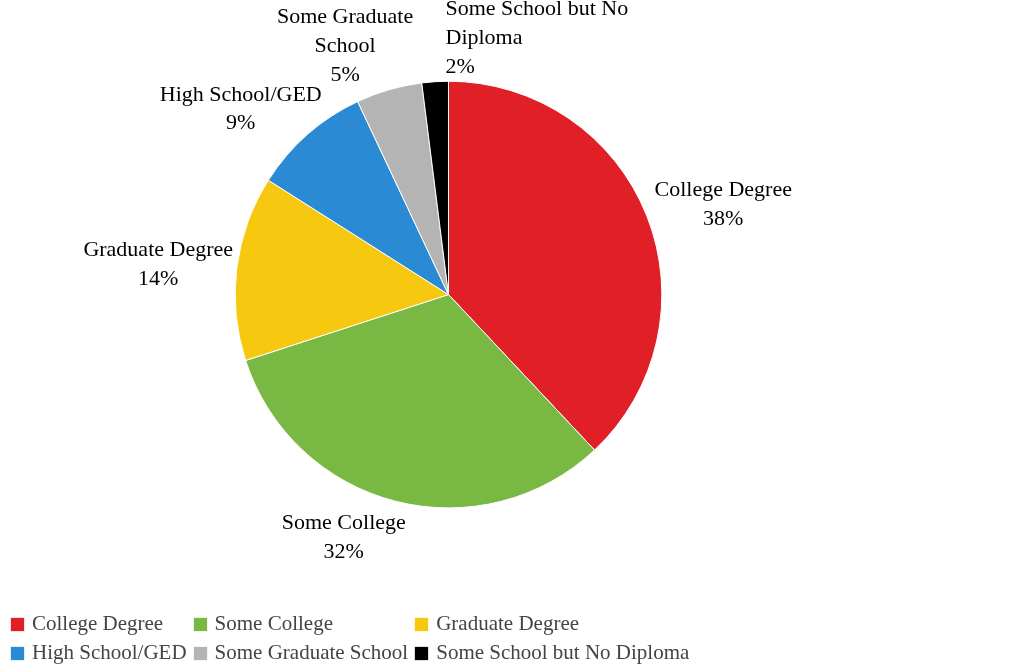  Describe the element at coordinates (158, 278) in the screenshot. I see `data-label: 14%` at that location.